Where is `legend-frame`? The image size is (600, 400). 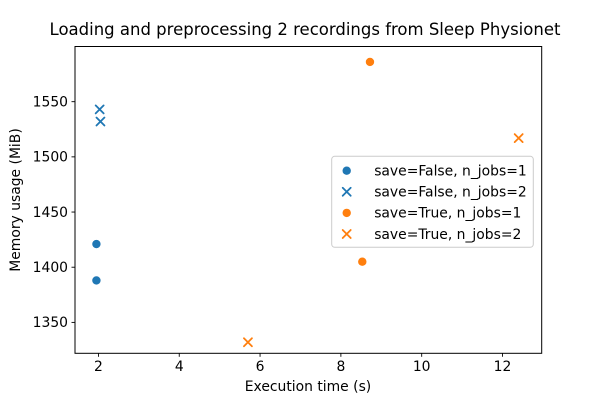
legend-frame is located at coordinates (432, 201).